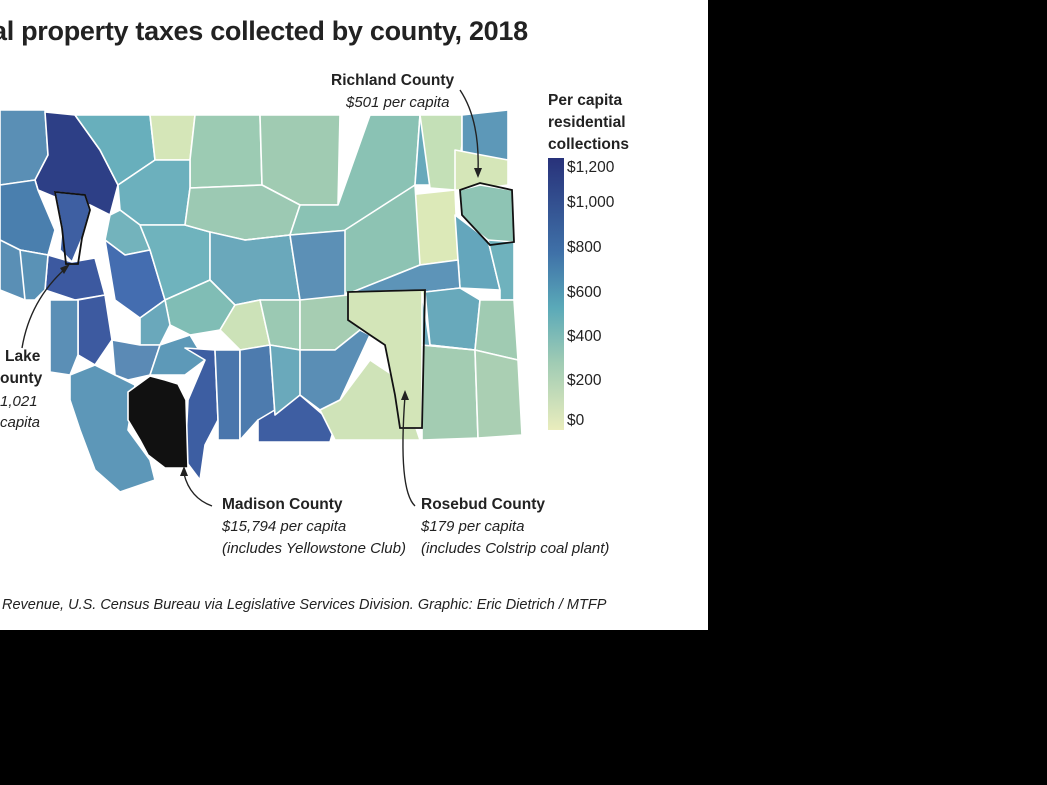 The image size is (1047, 785). Describe the element at coordinates (158, 422) in the screenshot. I see `county-madison` at that location.